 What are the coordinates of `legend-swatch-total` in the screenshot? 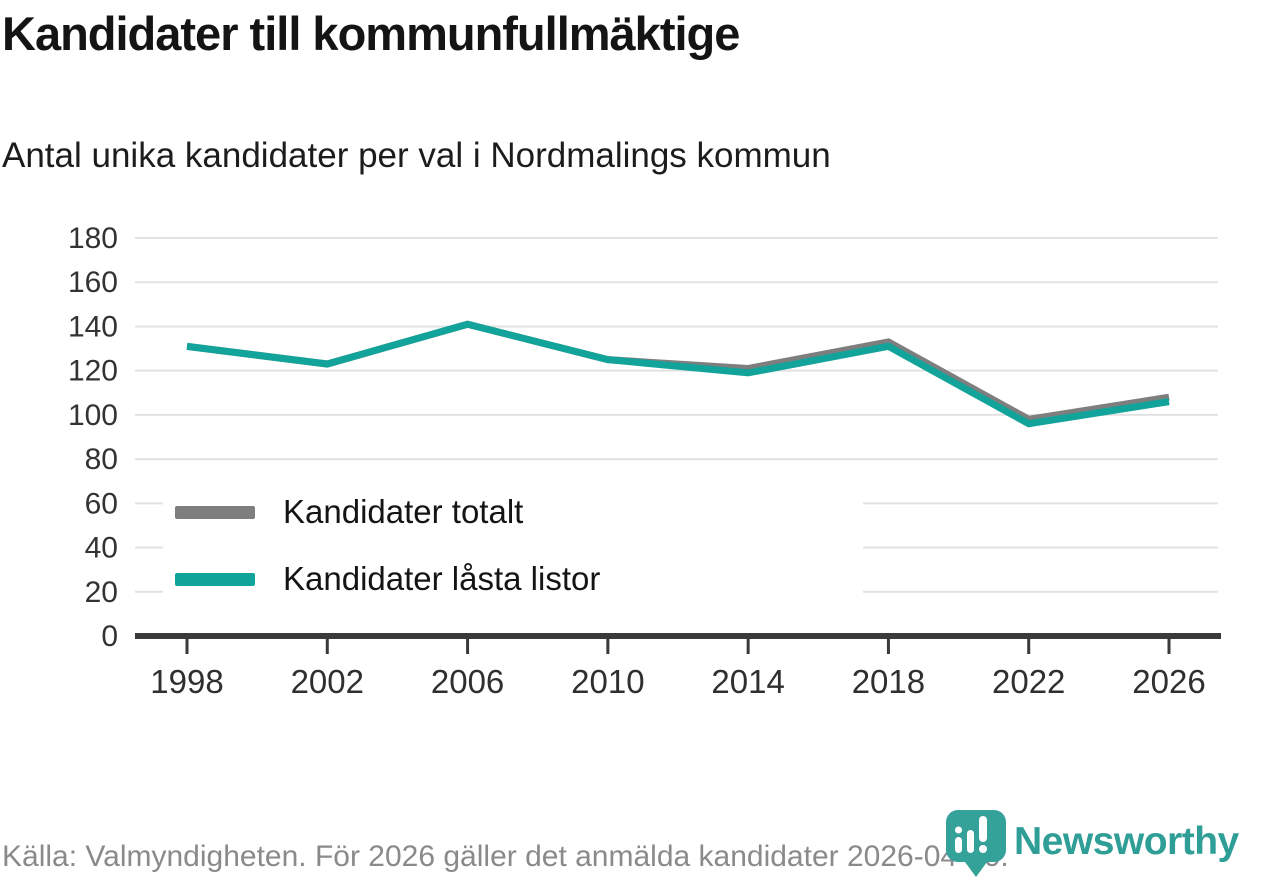 It's located at (215, 512).